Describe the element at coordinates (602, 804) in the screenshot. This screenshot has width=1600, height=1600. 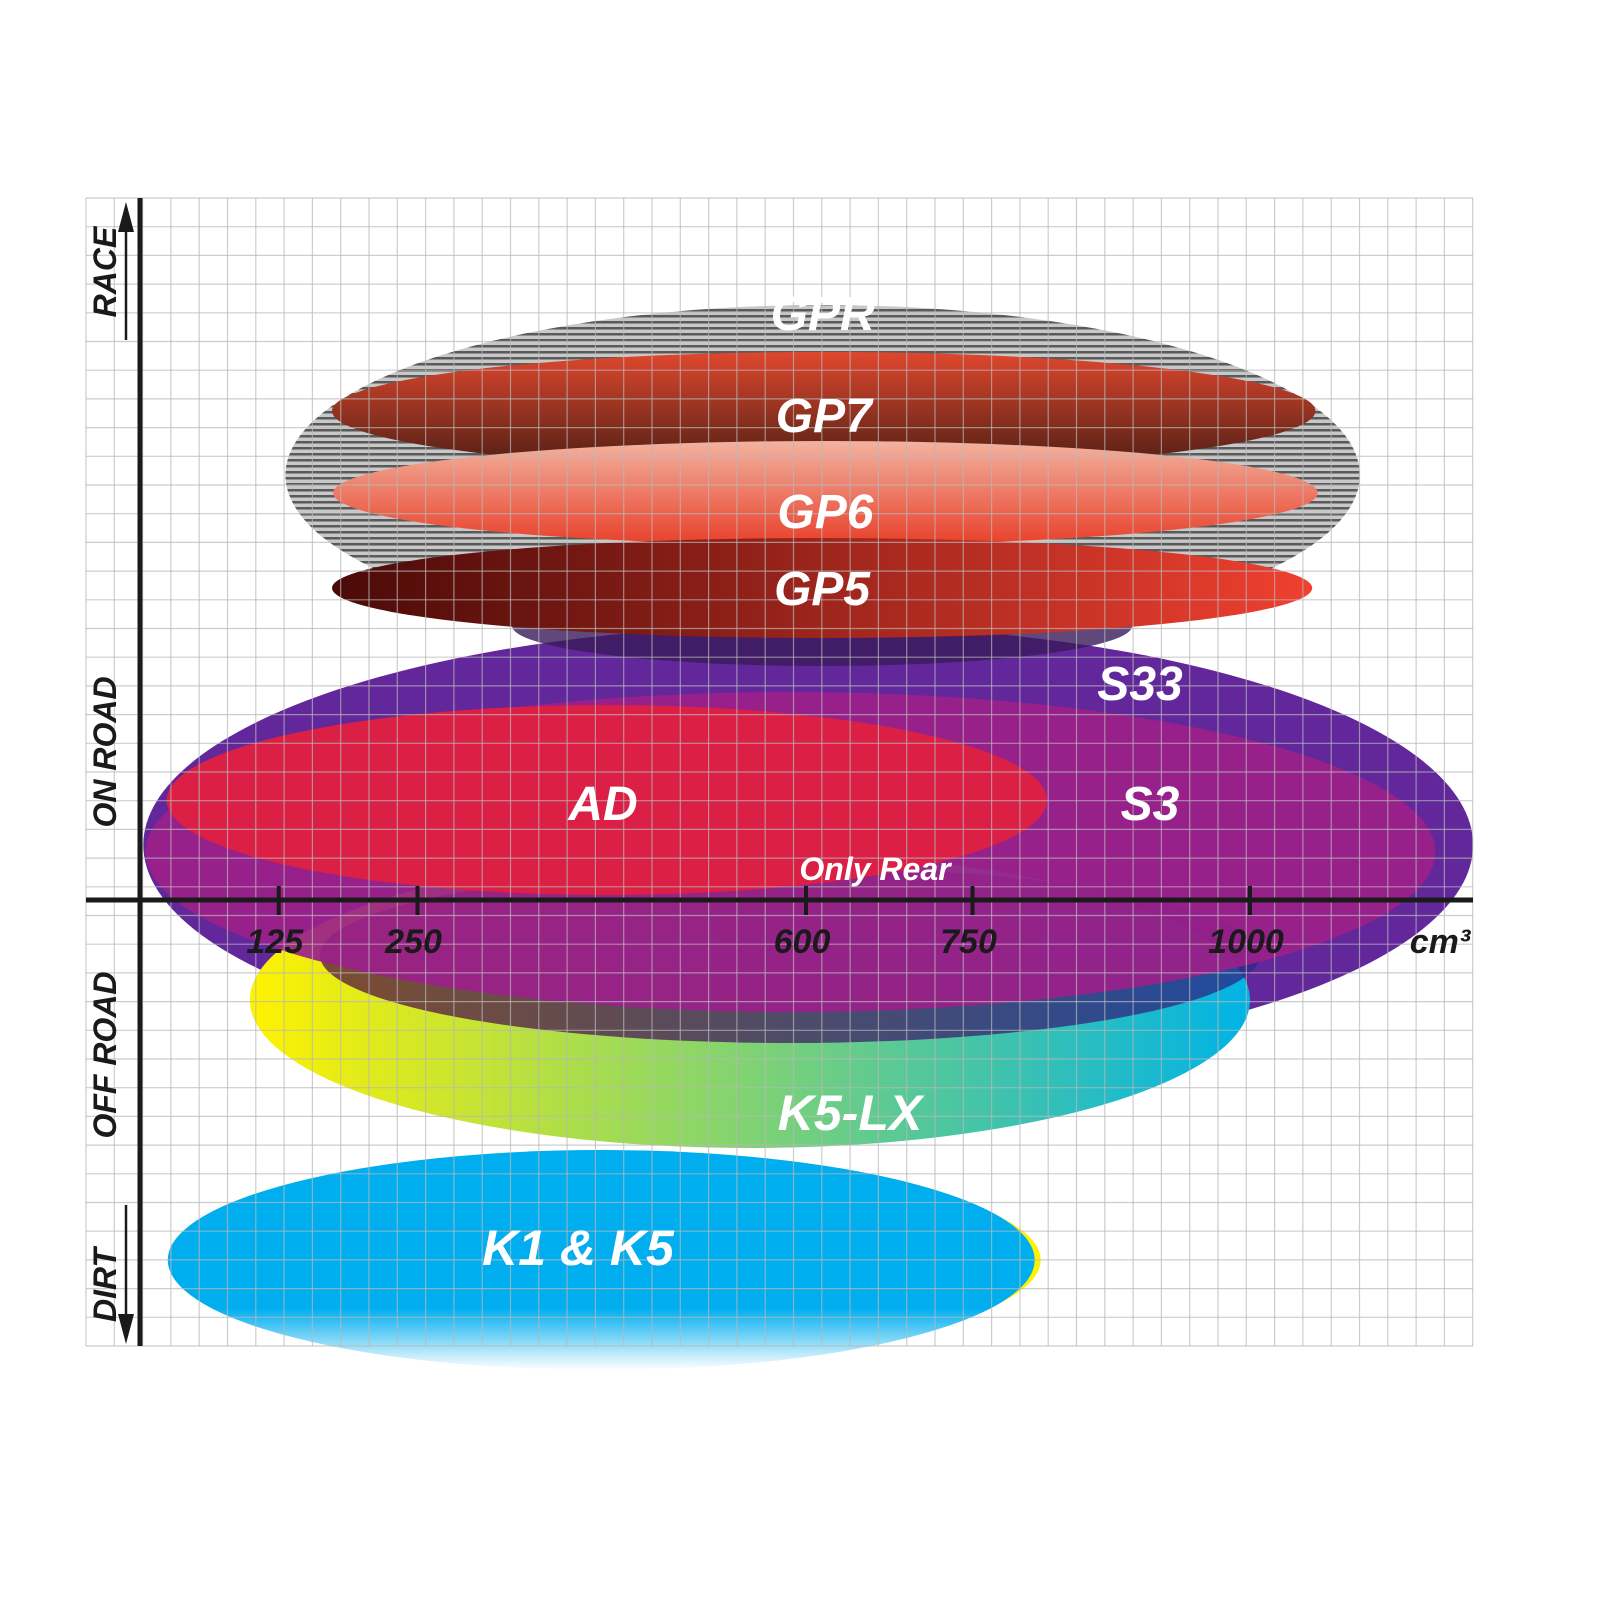
I see `label-ad: AD` at that location.